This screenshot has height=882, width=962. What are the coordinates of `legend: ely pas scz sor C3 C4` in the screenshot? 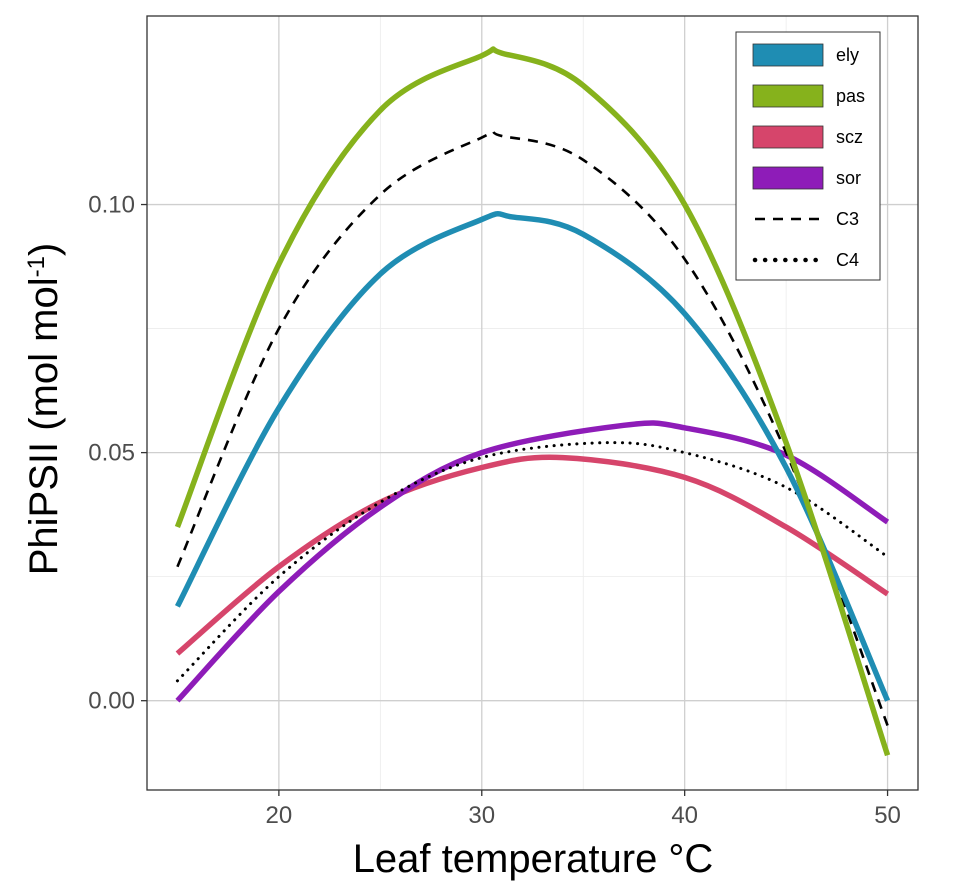 It's located at (808, 156).